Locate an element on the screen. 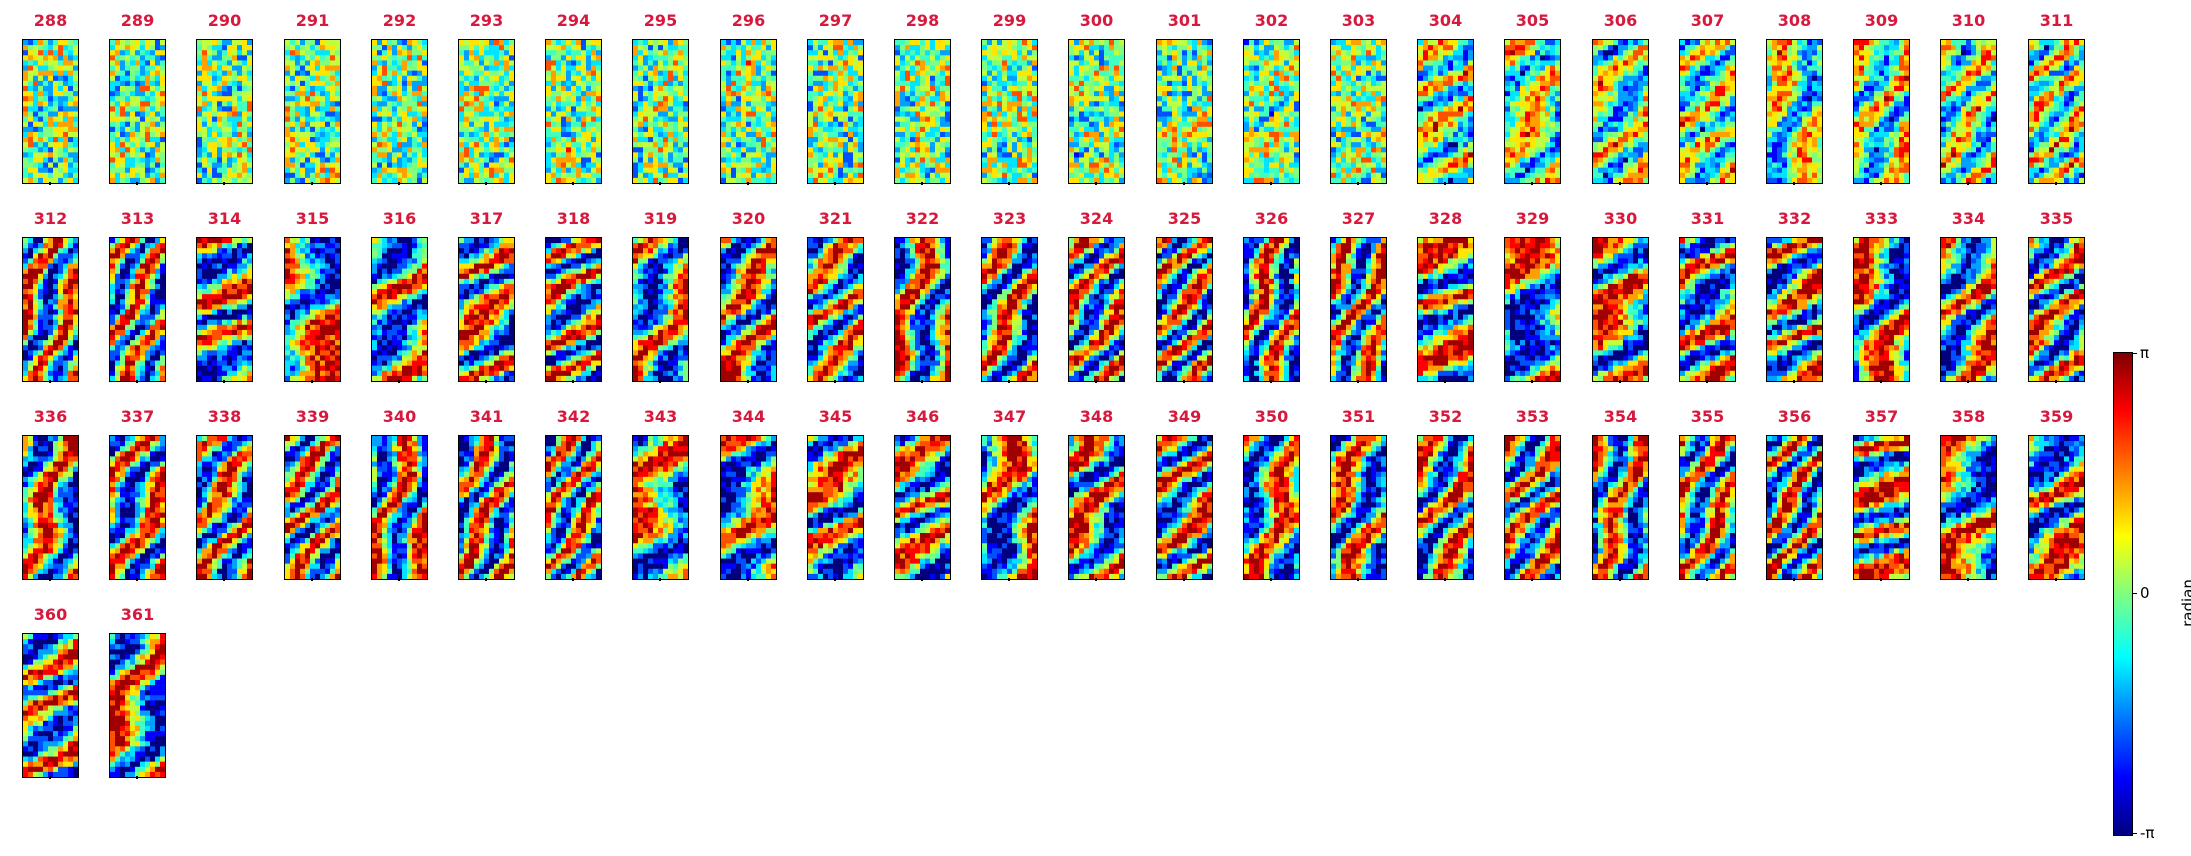  panel-title: 339 is located at coordinates (312, 417).